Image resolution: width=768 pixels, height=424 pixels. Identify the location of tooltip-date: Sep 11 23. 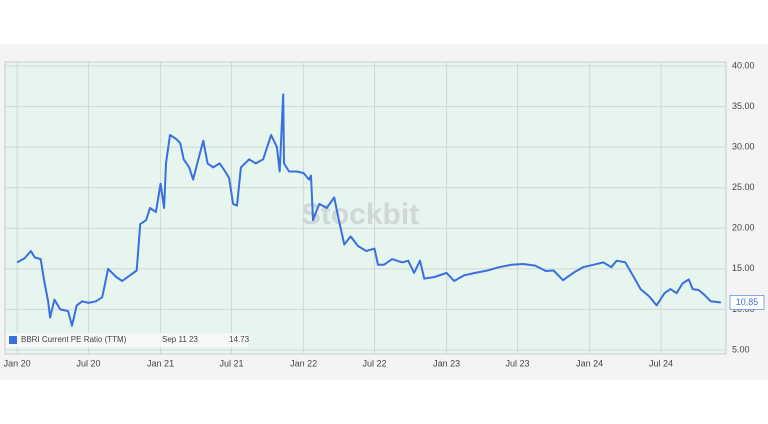
(180, 339).